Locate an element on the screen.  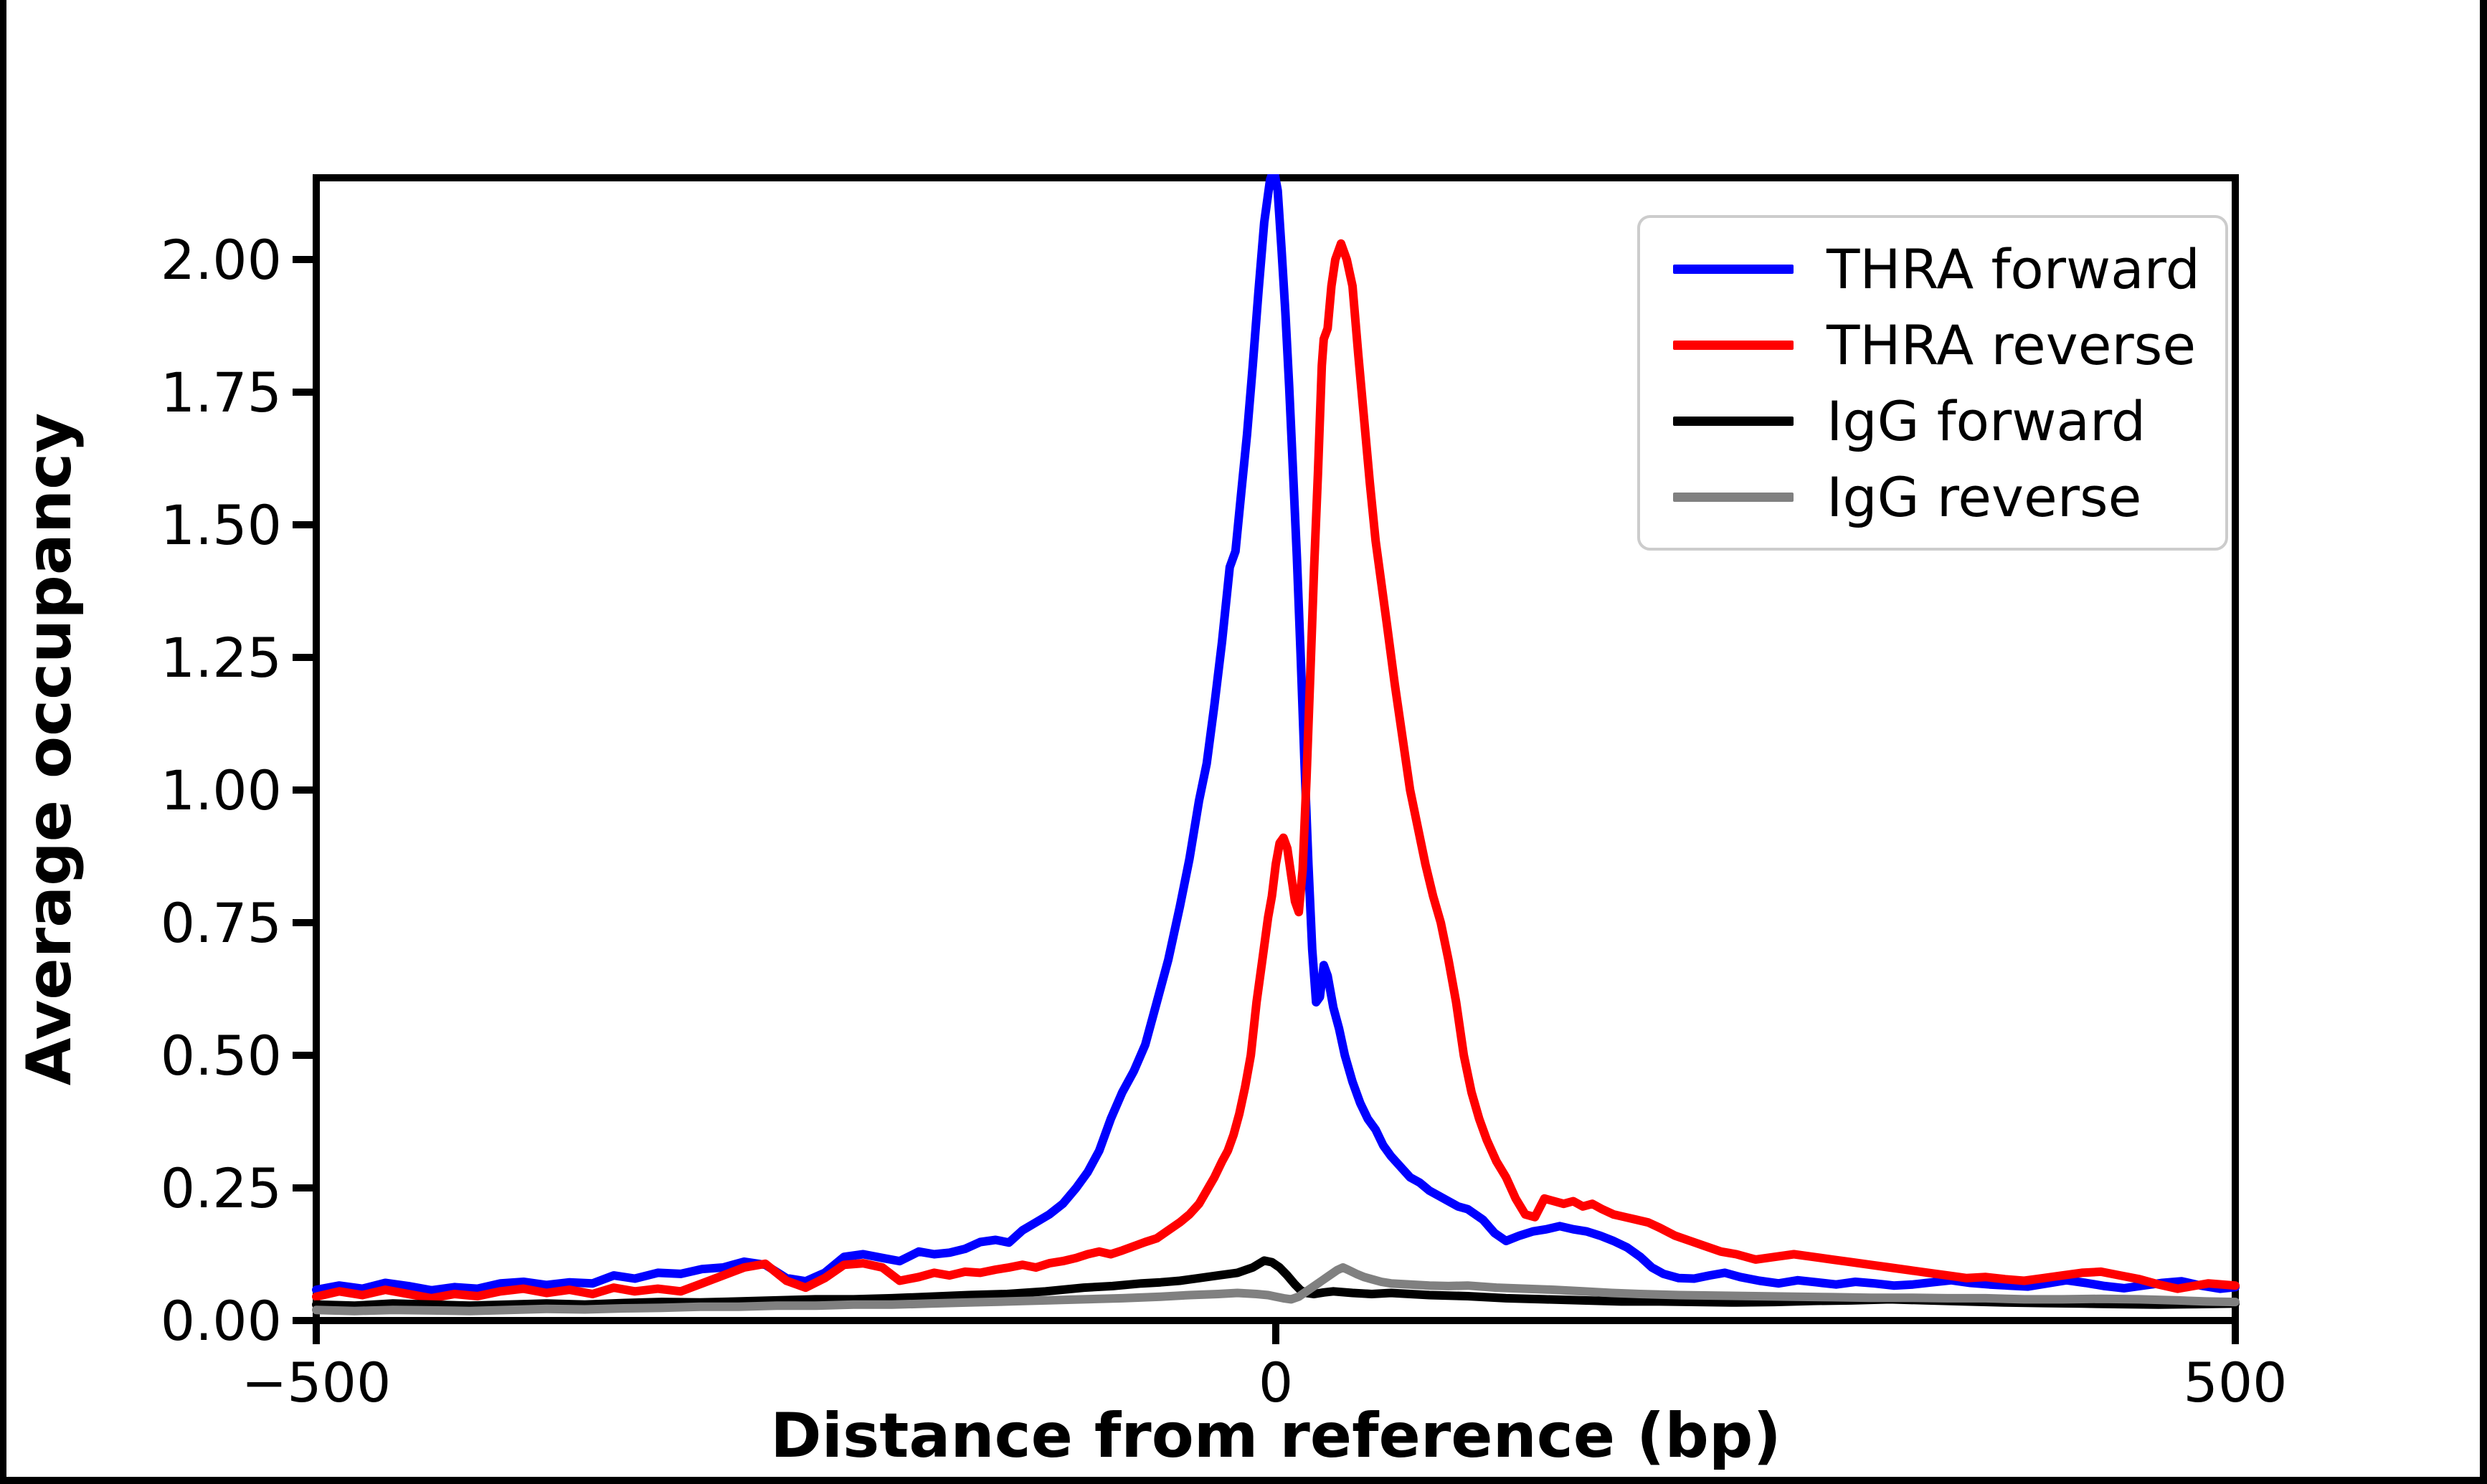
legend-item-igg-forward: IgG forward is located at coordinates (1932, 421).